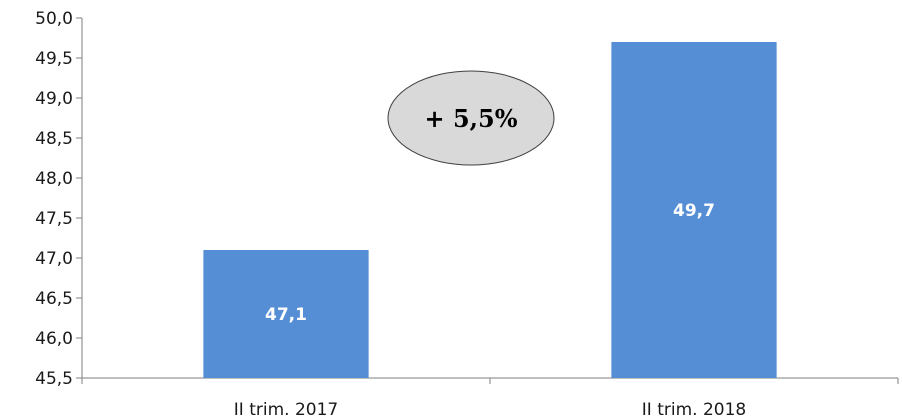 The height and width of the screenshot is (418, 902). Describe the element at coordinates (490, 397) in the screenshot. I see `x-axis: II trim. 2017 II trim. 2018` at that location.